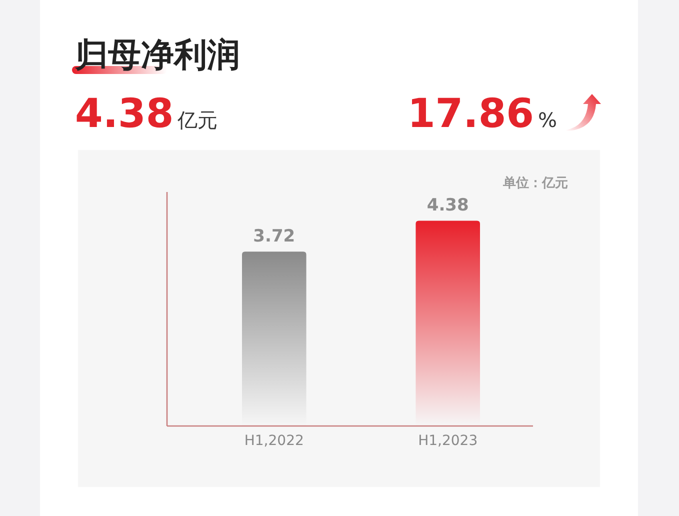 Image resolution: width=679 pixels, height=516 pixels. Describe the element at coordinates (157, 54) in the screenshot. I see `chart-title: 归母净利润` at that location.